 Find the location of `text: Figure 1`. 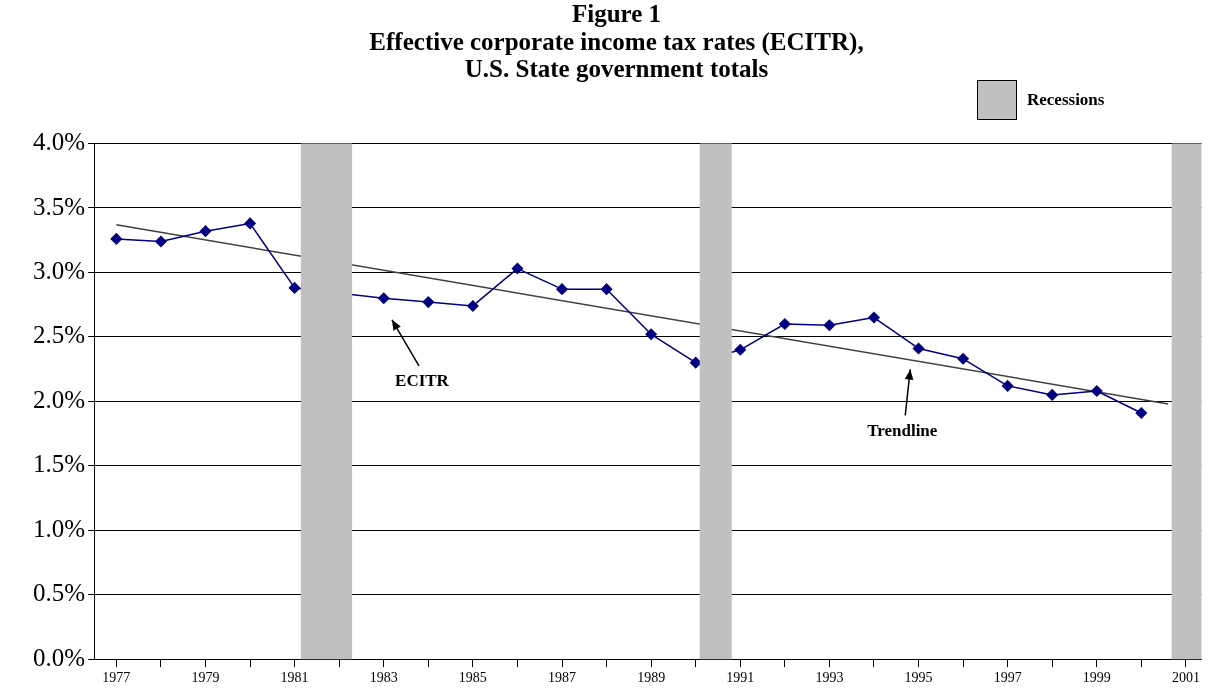

text: Figure 1 is located at coordinates (616, 14).